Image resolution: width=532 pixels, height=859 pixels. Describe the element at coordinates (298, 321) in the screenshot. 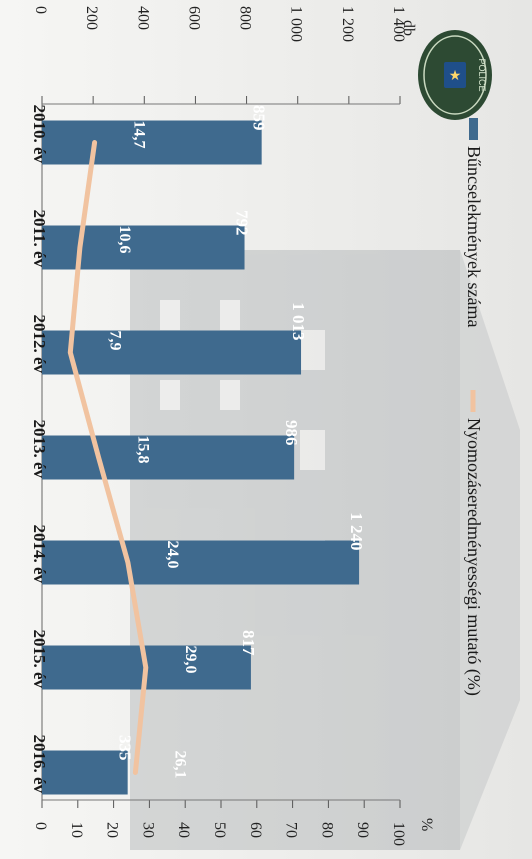

I see `bar-value-label: 1 013` at that location.